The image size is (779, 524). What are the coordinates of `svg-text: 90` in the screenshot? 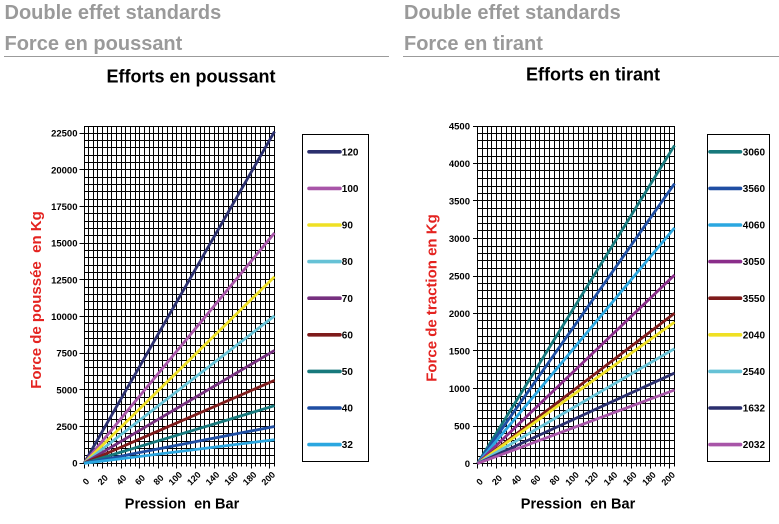 It's located at (348, 226).